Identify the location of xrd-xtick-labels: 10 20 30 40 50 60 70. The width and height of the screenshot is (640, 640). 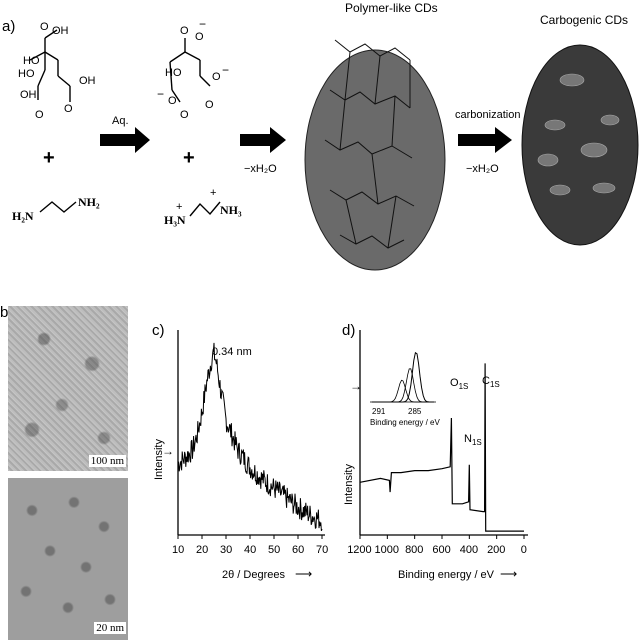
(250, 550).